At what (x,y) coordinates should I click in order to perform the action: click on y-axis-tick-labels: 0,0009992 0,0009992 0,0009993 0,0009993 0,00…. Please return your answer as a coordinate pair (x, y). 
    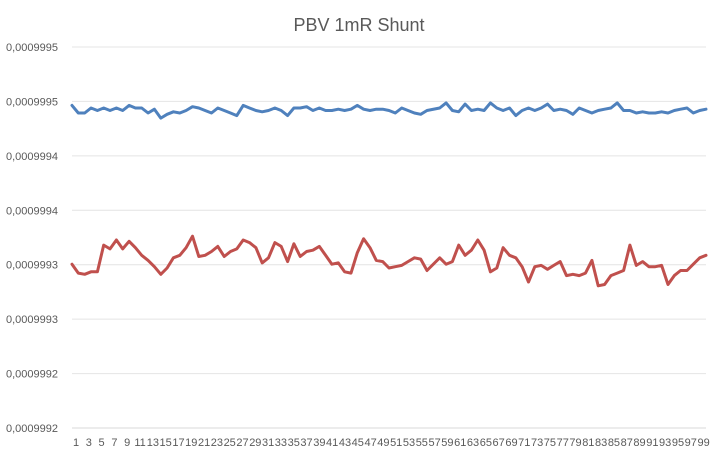
    Looking at the image, I should click on (32, 238).